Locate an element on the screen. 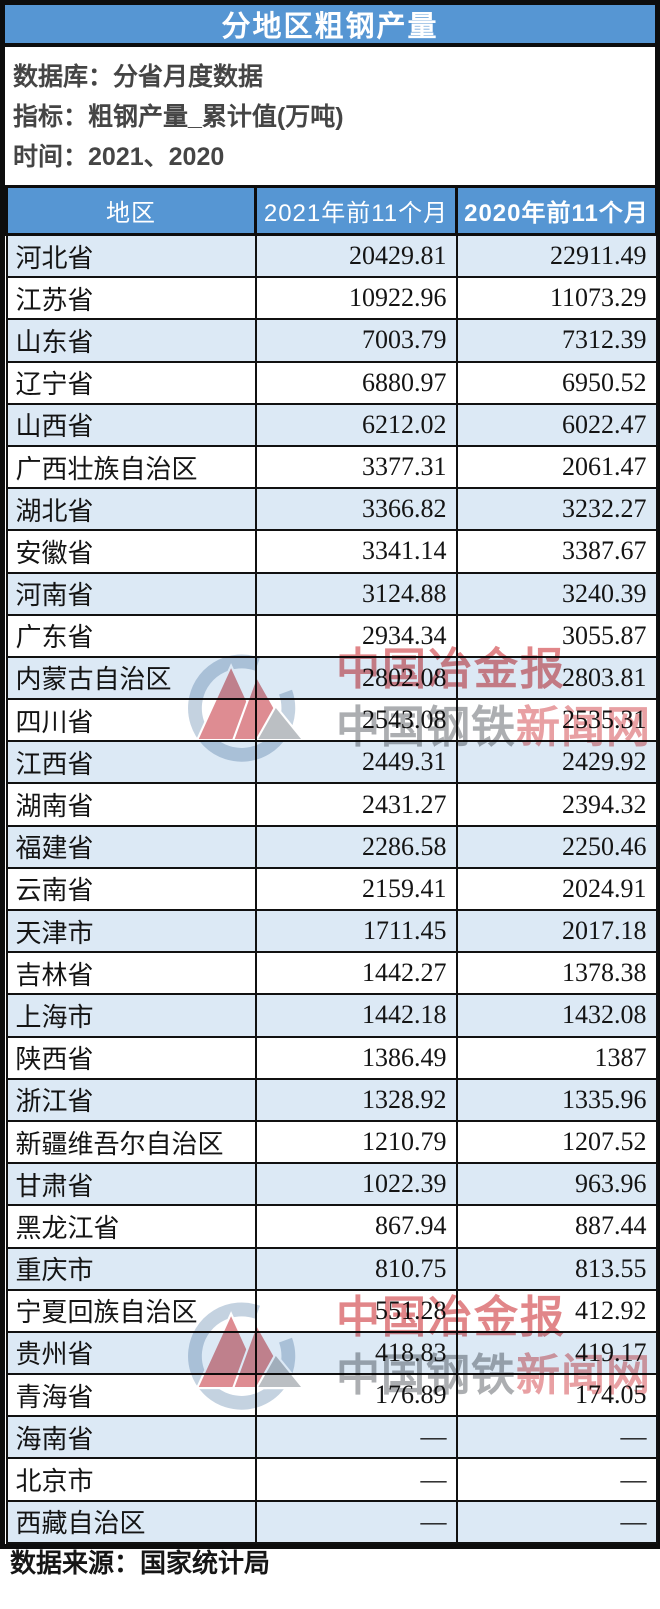 This screenshot has width=660, height=1609. value-cell: 1442.18 is located at coordinates (356, 1015).